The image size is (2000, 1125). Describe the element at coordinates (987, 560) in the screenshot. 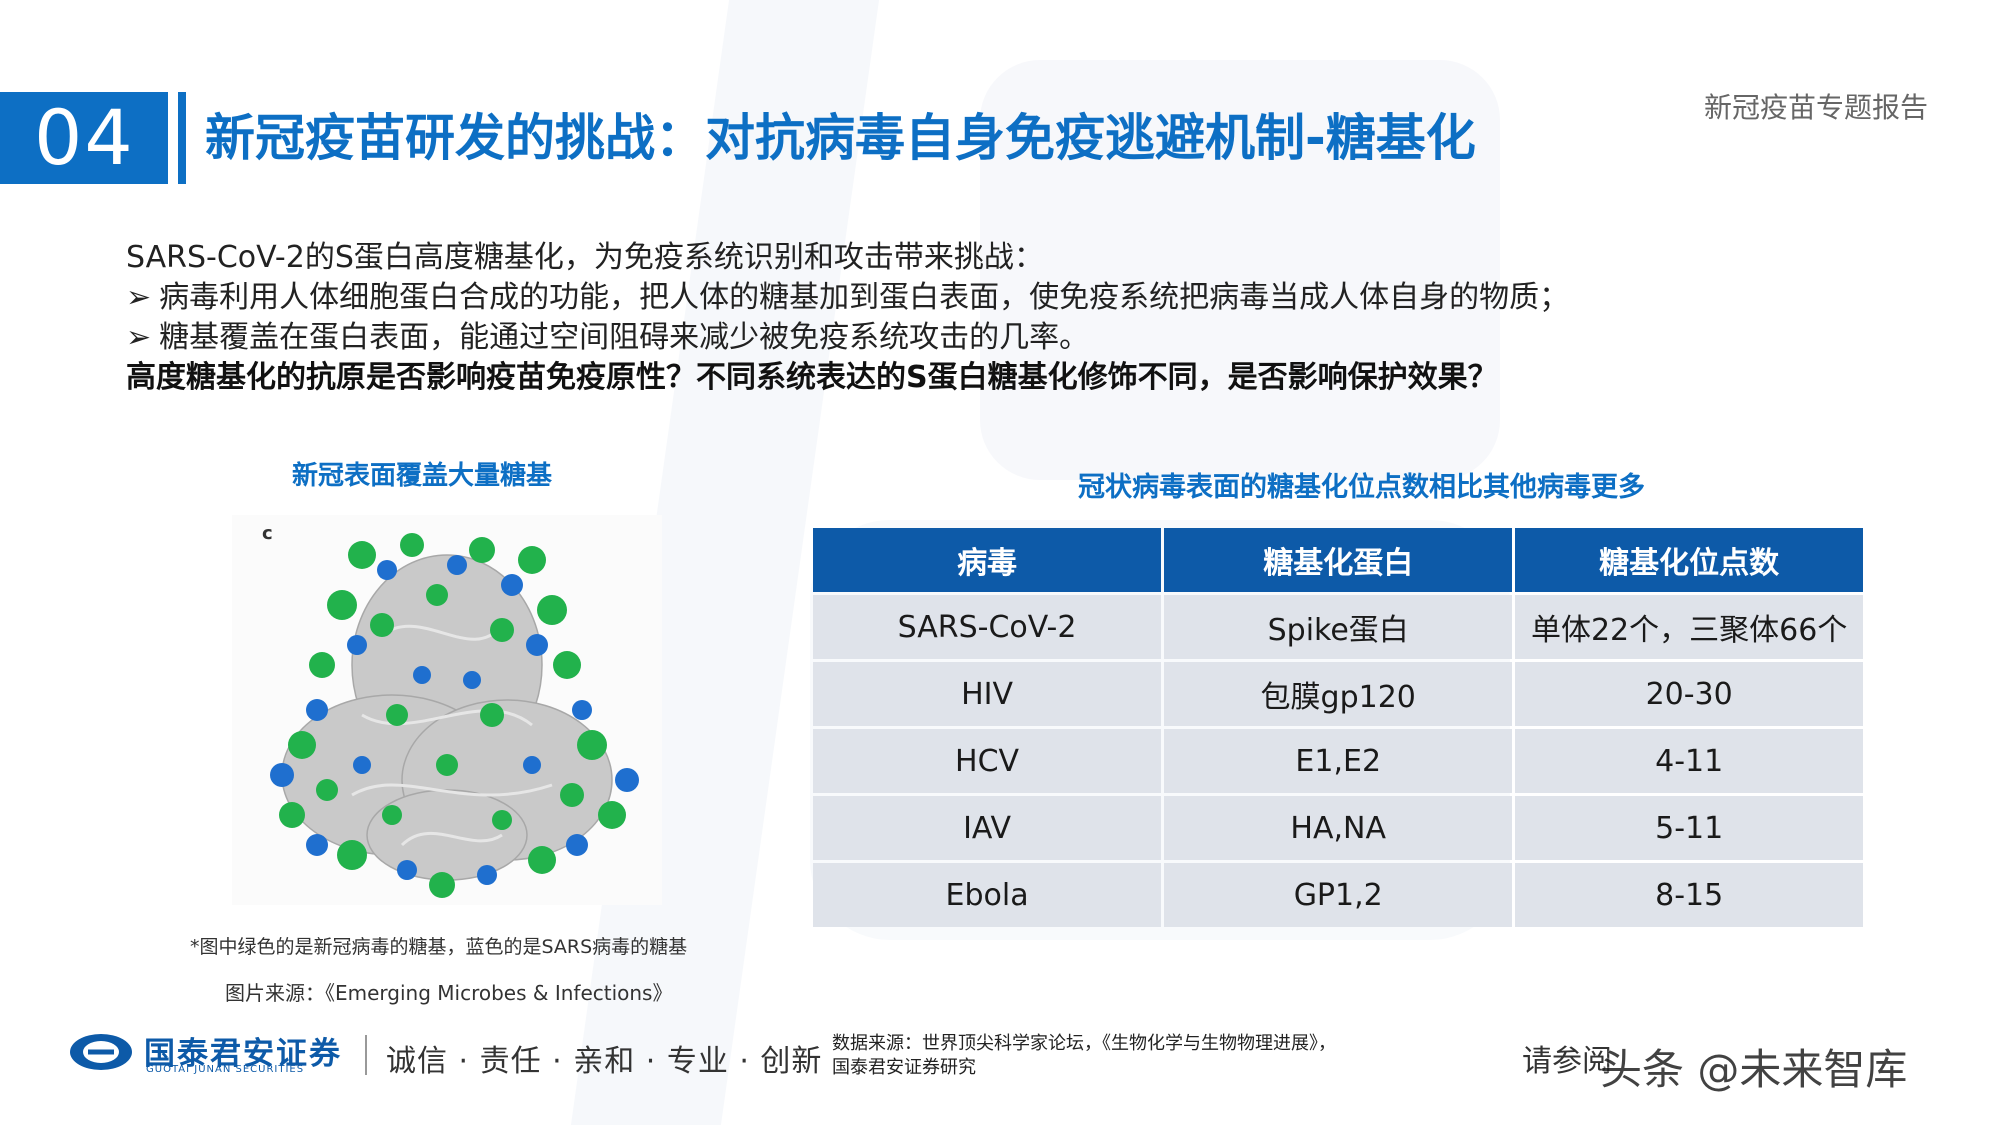

I see `column-header-virus: 病毒` at that location.